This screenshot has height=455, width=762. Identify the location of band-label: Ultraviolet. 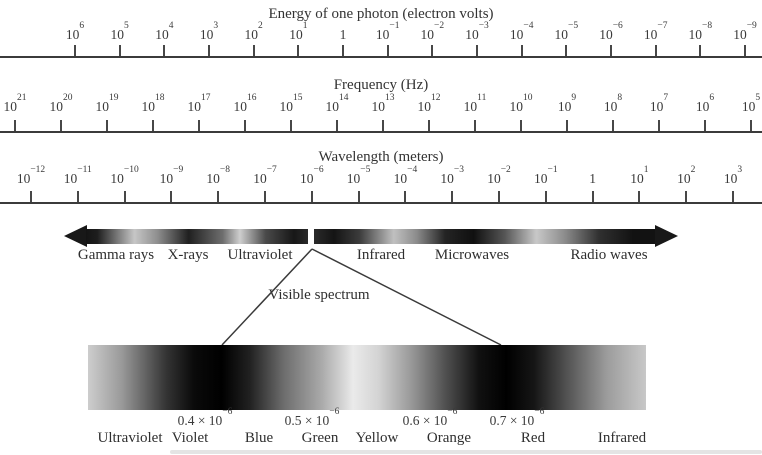
(130, 438).